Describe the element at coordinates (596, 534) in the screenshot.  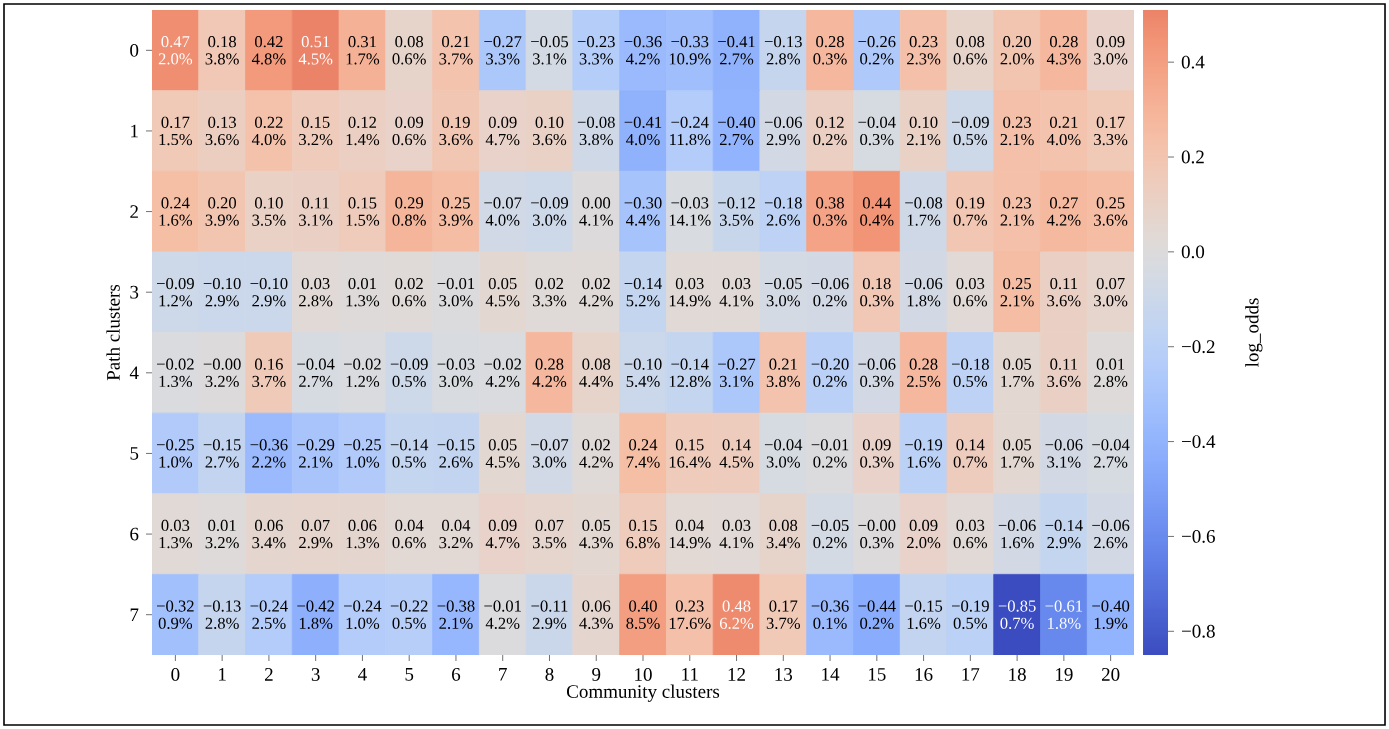
I see `data-label: 0.05 4.3%` at that location.